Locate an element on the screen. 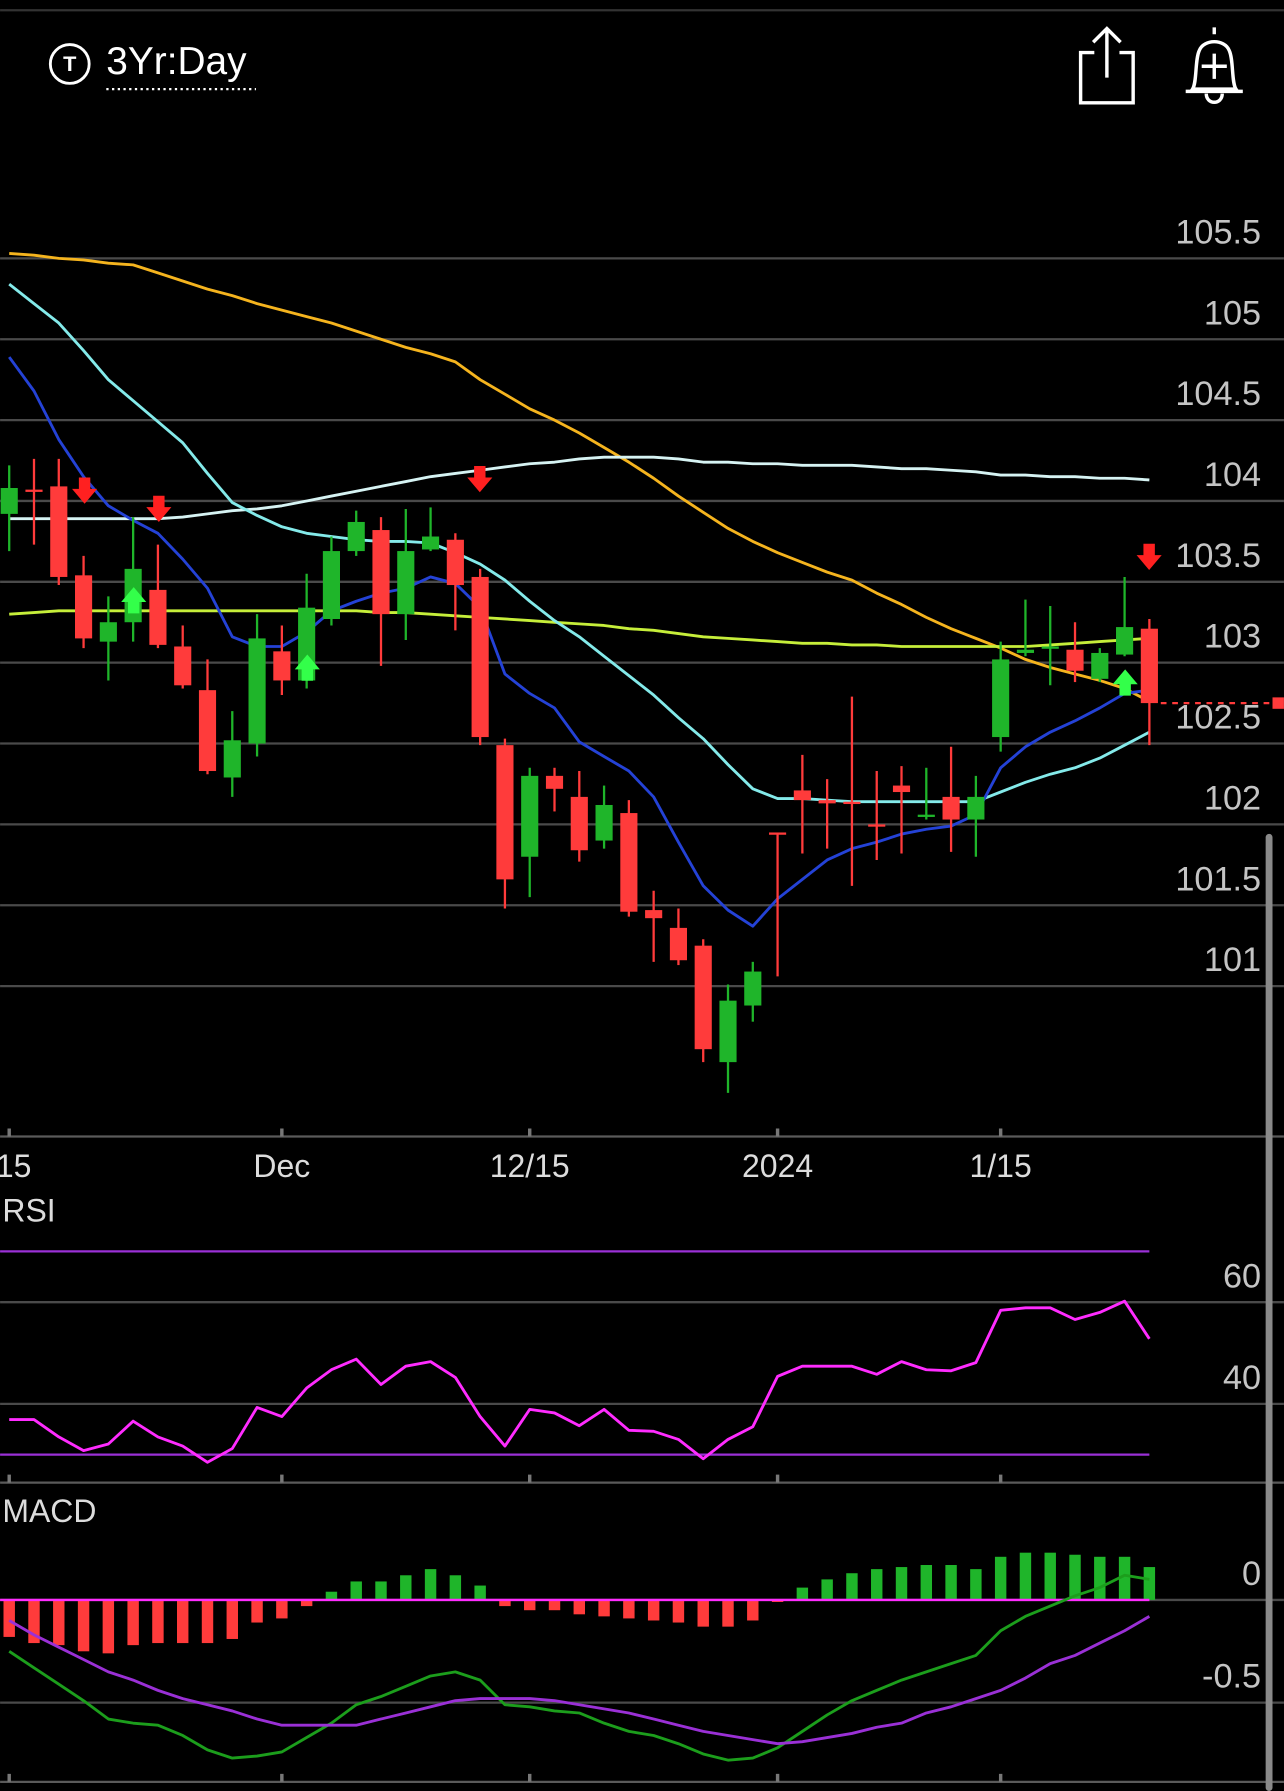 Image resolution: width=1284 pixels, height=1791 pixels. bell-plus is located at coordinates (1214, 66).